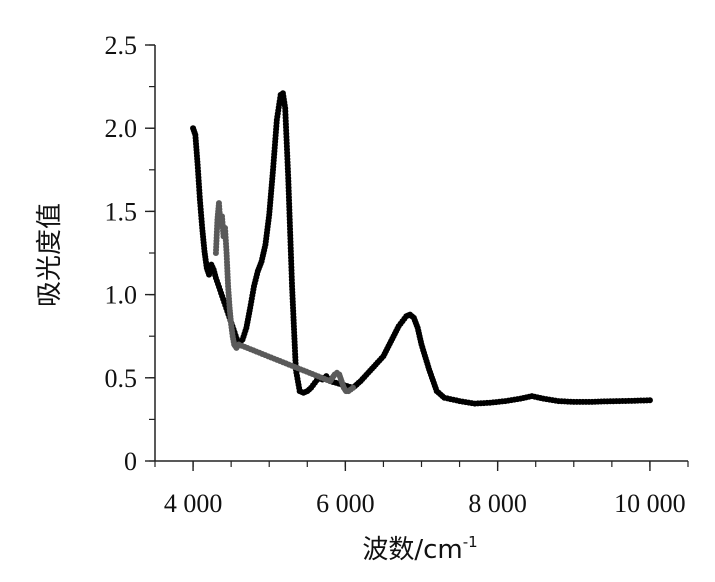  I want to click on data-series, so click(284, 297).